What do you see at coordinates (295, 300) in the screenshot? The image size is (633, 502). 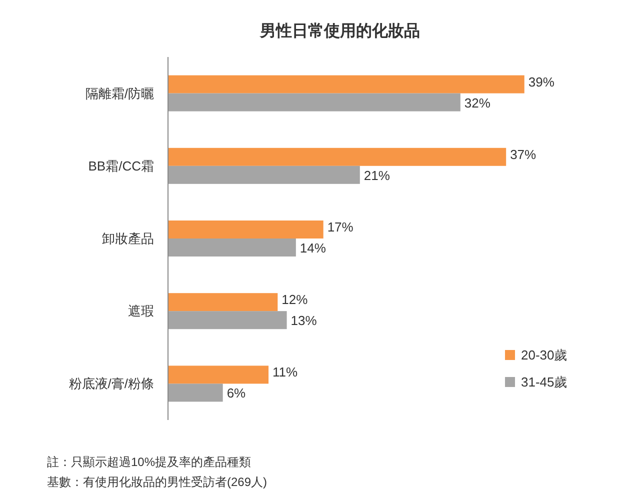 I see `data-label: 12%` at bounding box center [295, 300].